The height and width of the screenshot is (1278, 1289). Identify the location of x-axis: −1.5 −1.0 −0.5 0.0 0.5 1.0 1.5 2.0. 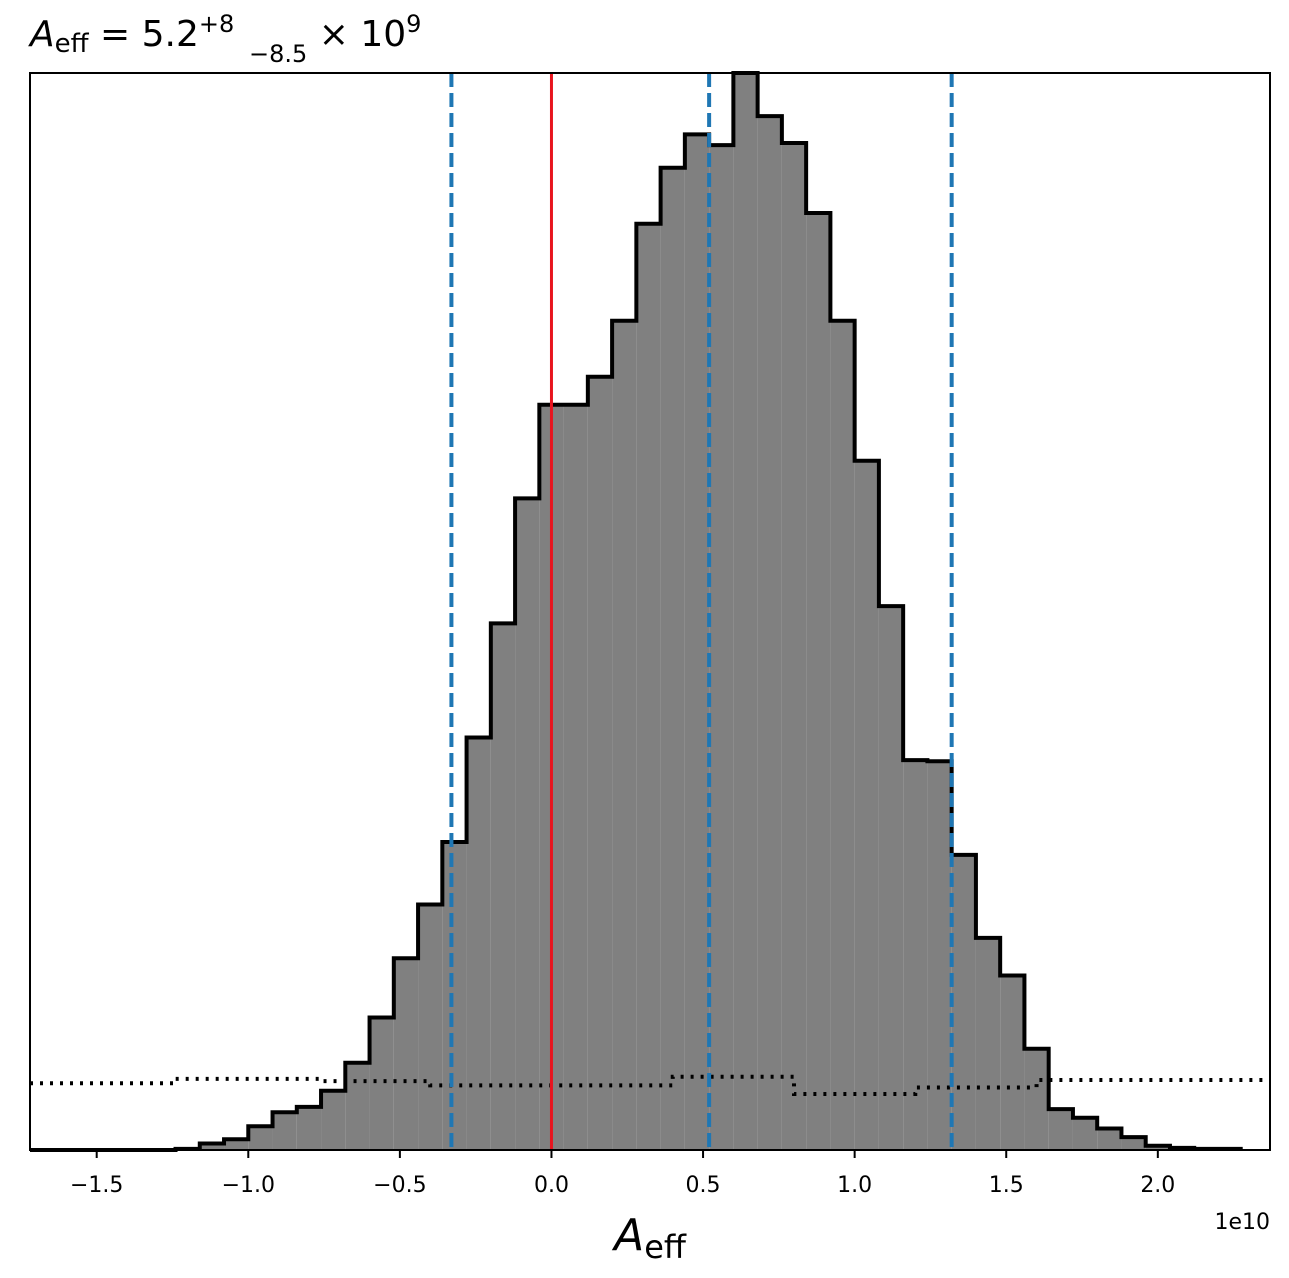
(622, 1174).